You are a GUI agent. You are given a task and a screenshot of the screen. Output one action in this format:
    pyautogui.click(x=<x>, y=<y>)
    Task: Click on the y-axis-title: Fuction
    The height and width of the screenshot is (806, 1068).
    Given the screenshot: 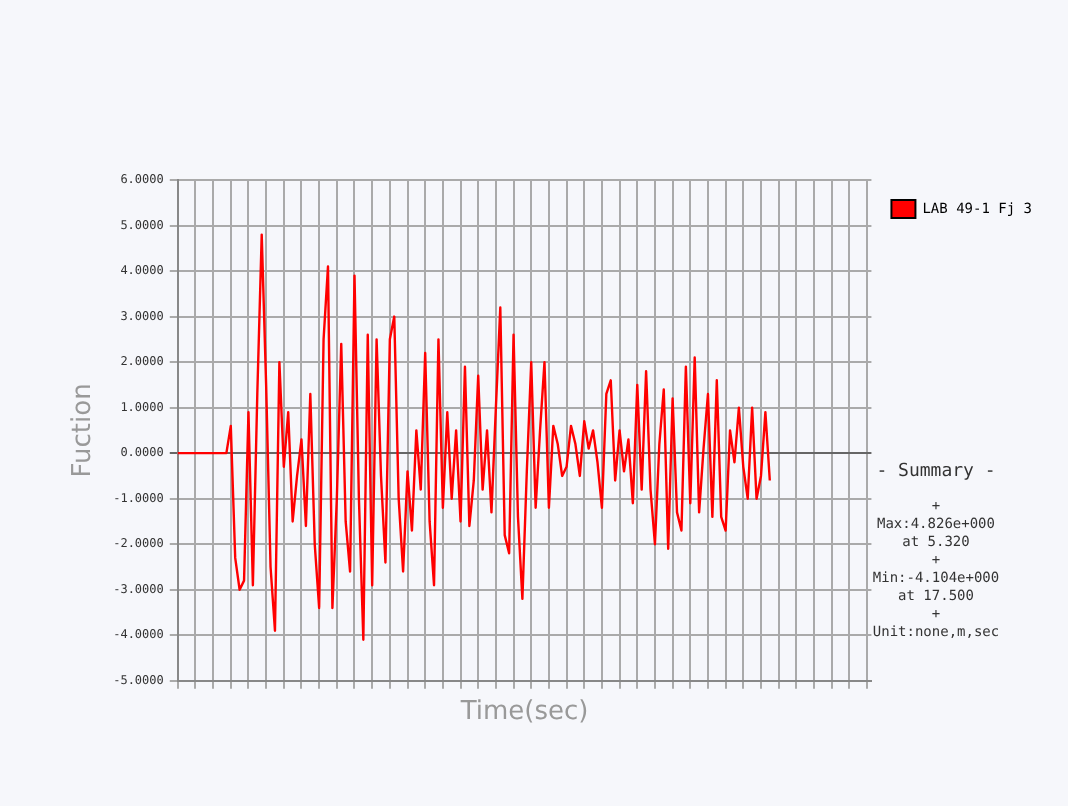 What is the action you would take?
    pyautogui.click(x=83, y=430)
    